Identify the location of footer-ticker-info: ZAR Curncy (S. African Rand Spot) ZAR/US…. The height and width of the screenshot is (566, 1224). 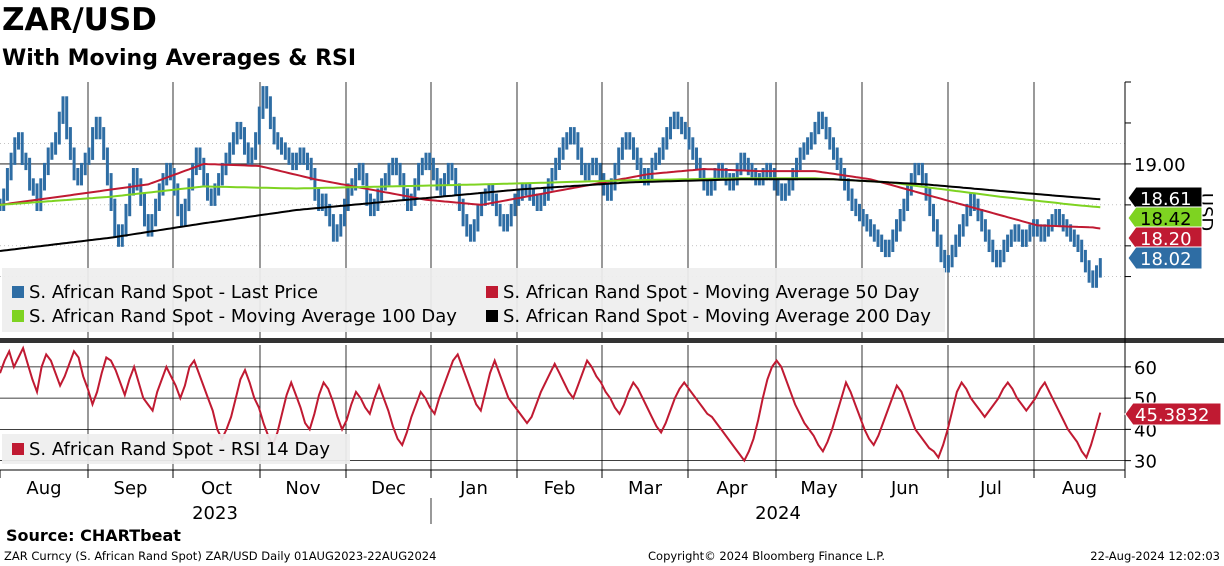
(220, 556).